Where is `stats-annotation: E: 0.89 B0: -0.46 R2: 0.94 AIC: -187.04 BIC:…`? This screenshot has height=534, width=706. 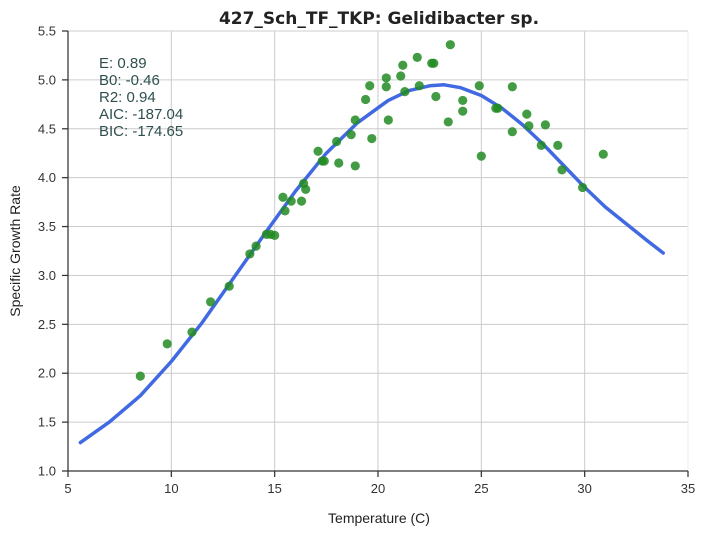 stats-annotation: E: 0.89 B0: -0.46 R2: 0.94 AIC: -187.04 BIC:… is located at coordinates (141, 97).